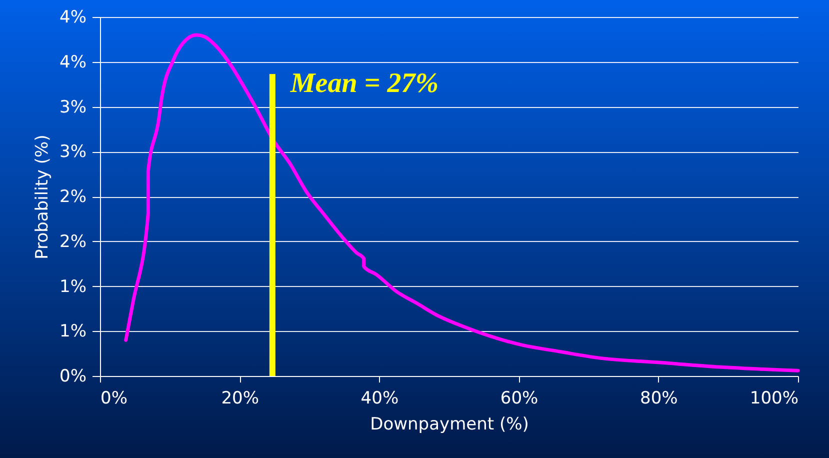 This screenshot has width=829, height=458. Describe the element at coordinates (240, 398) in the screenshot. I see `x-tick-label: 20%` at that location.